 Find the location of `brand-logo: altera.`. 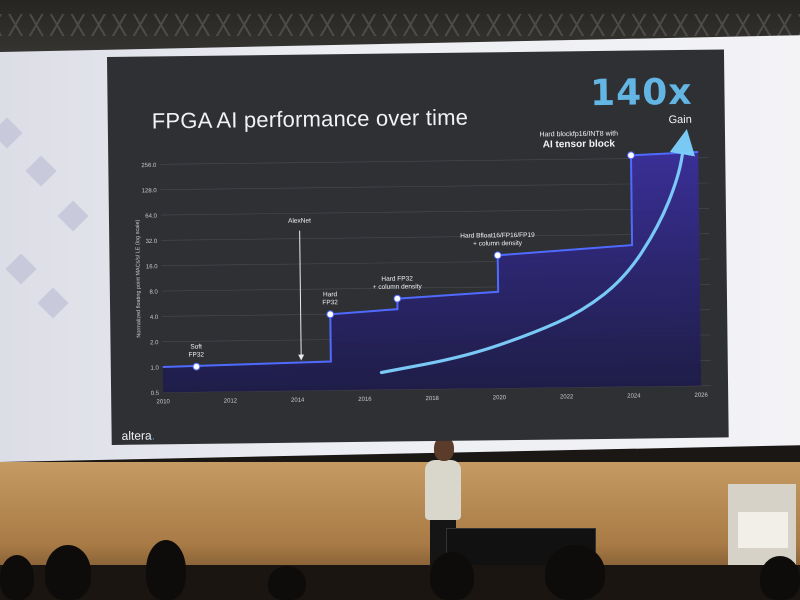

brand-logo: altera. is located at coordinates (138, 435).